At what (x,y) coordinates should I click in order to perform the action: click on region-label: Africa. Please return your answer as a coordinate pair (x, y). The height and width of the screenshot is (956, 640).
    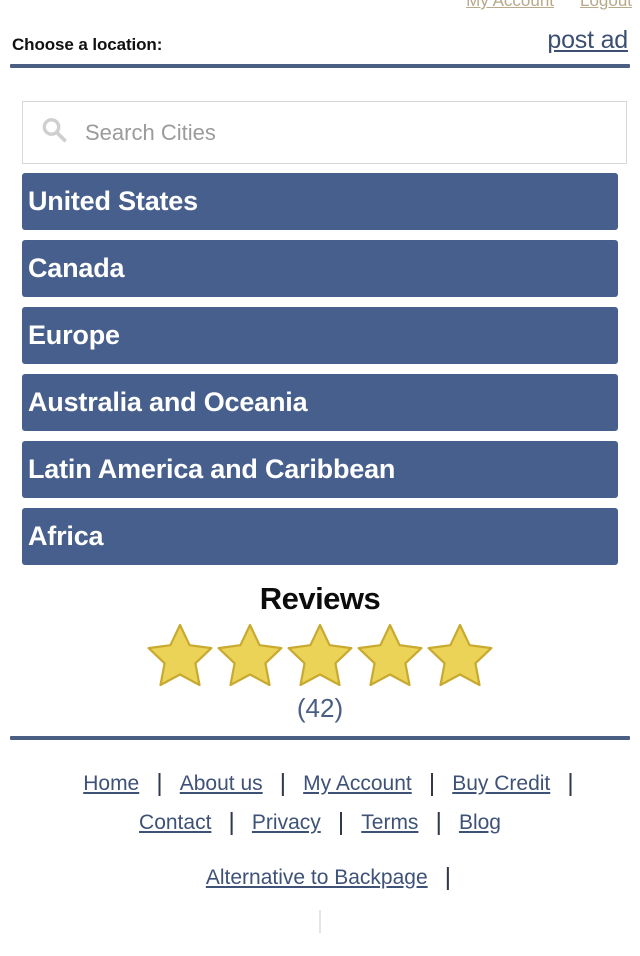
    Looking at the image, I should click on (66, 536).